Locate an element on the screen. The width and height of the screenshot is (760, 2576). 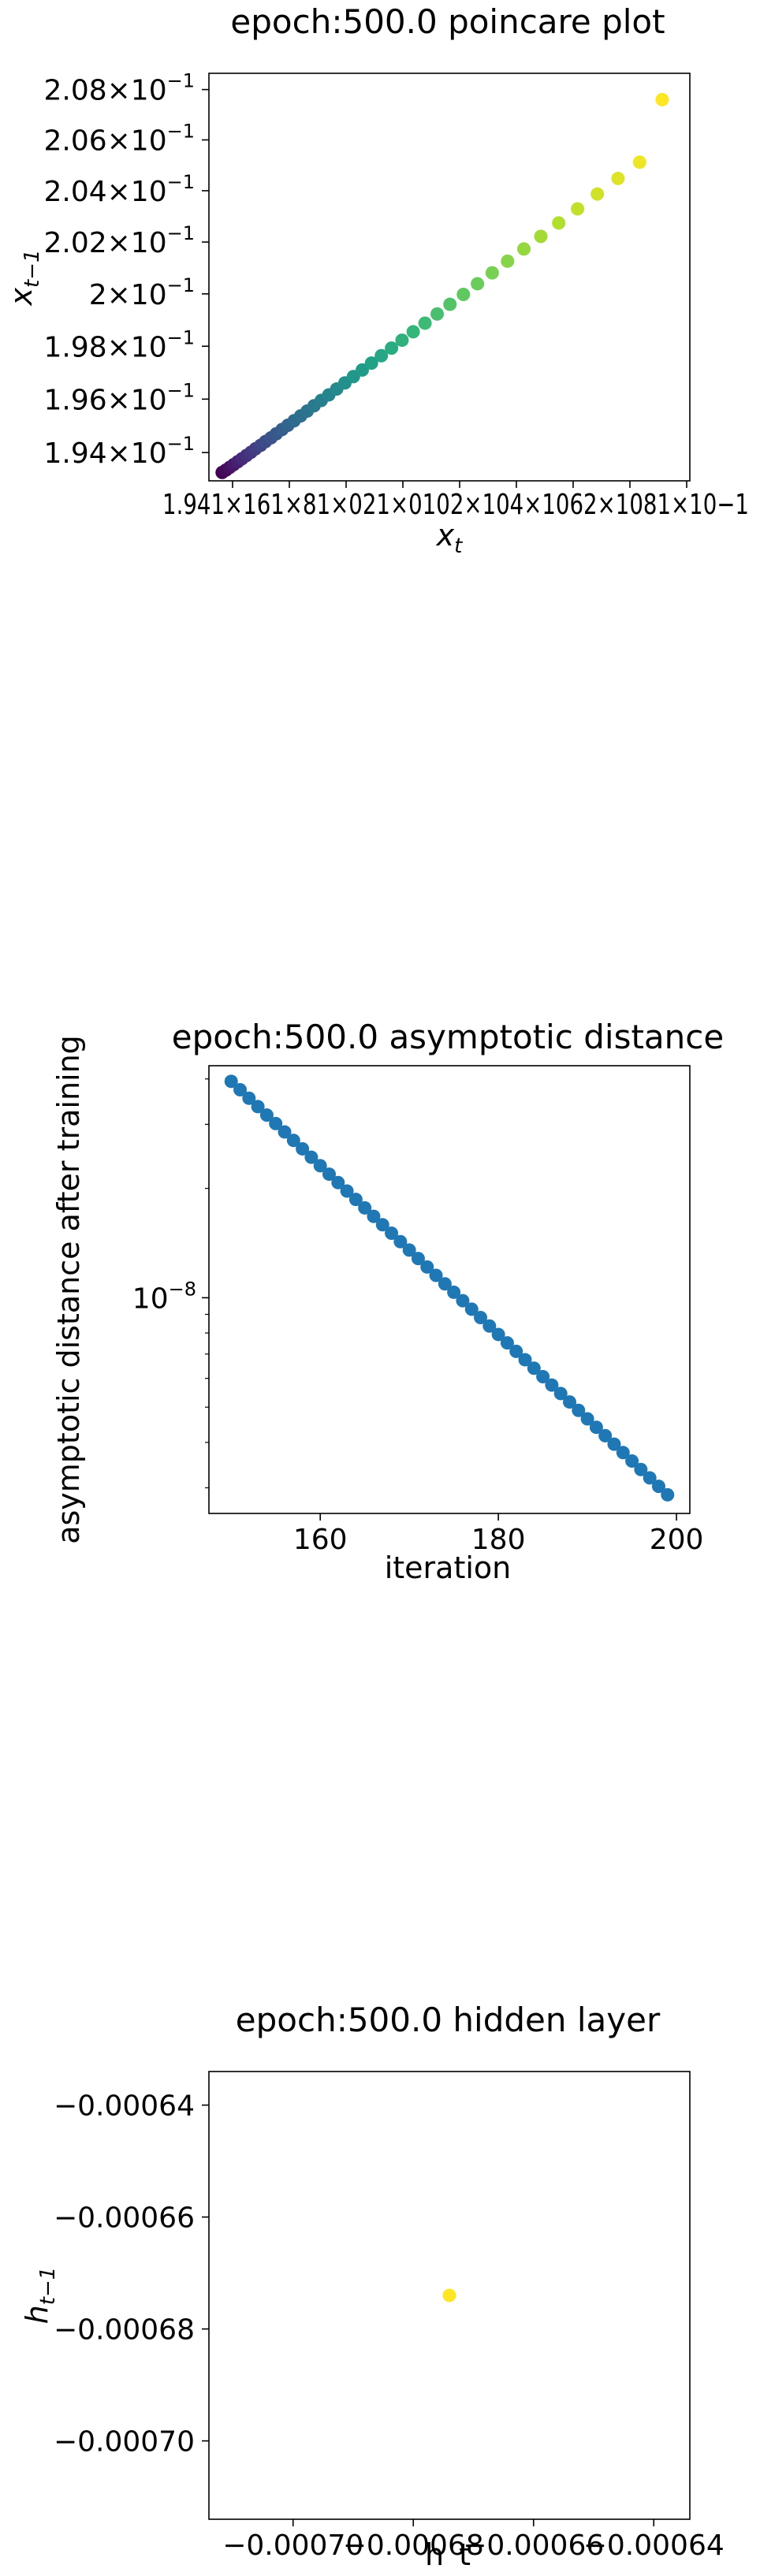
hidden-layer-frame is located at coordinates (449, 2295).